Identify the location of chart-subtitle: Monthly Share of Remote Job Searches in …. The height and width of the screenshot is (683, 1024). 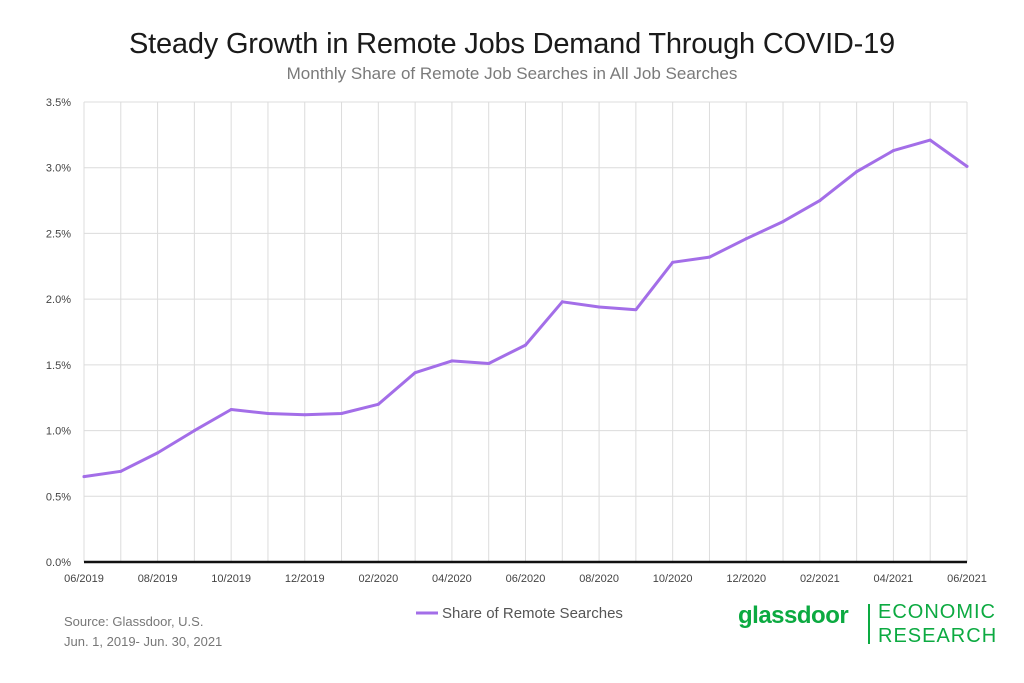
(512, 73).